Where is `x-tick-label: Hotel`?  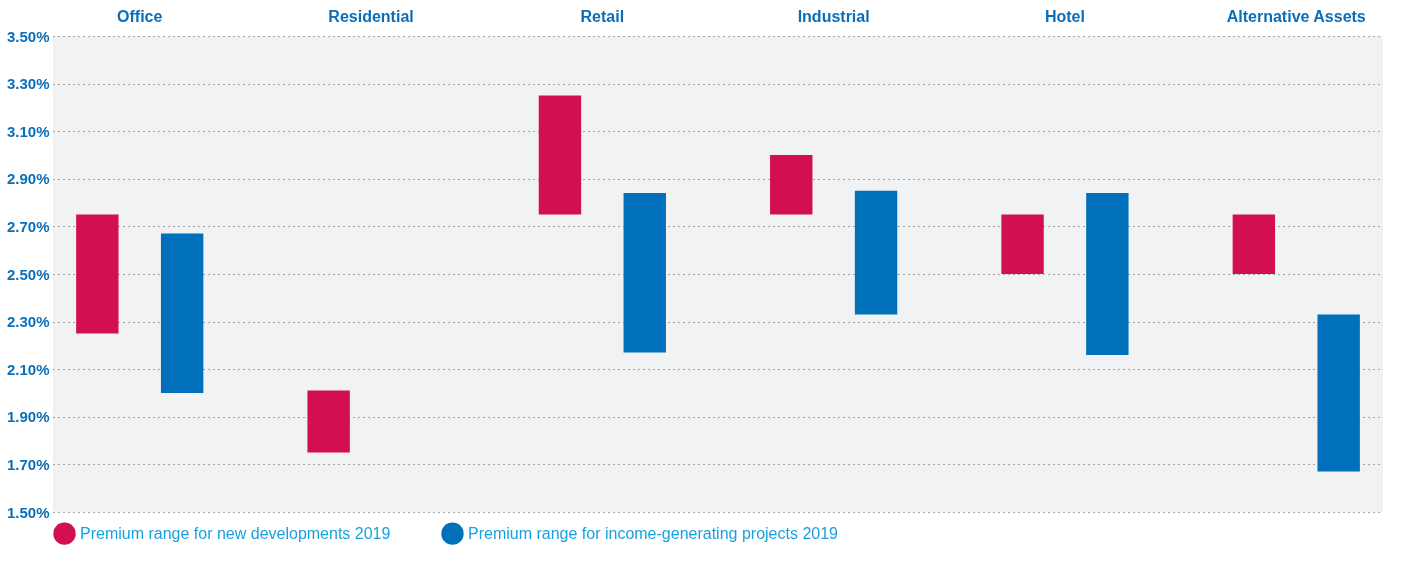
x-tick-label: Hotel is located at coordinates (1064, 16).